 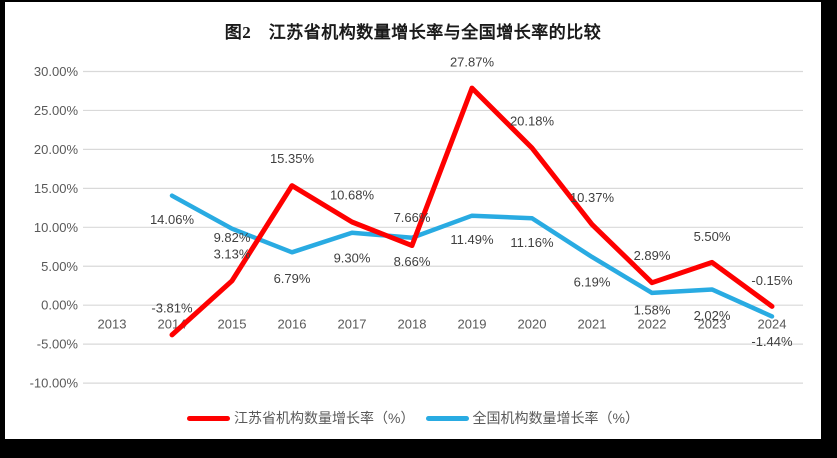 What do you see at coordinates (555, 418) in the screenshot?
I see `legend-label-national: 全国机构数量增长率（%）` at bounding box center [555, 418].